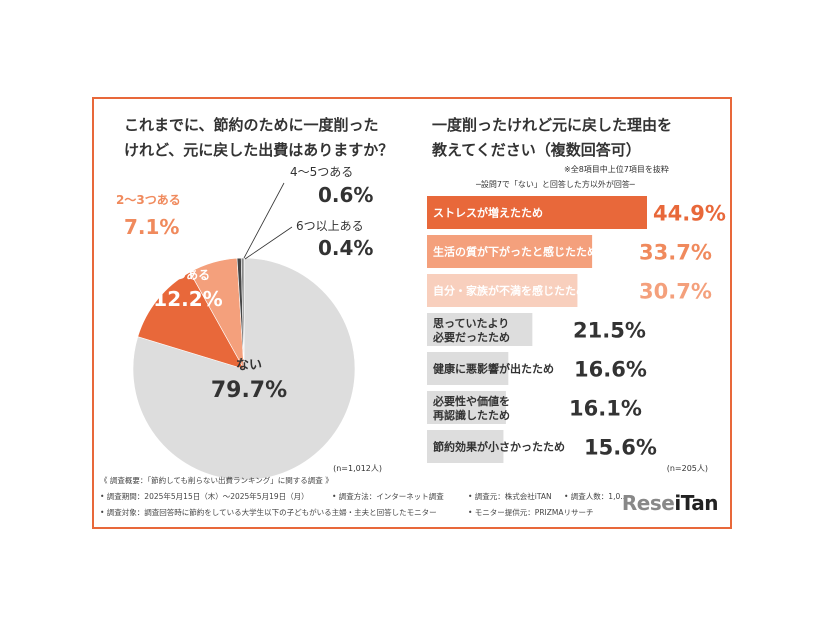 This screenshot has height=620, width=826. I want to click on bar-subnote: ─設問7で「ない」と回答した方以外が回答─, so click(555, 184).